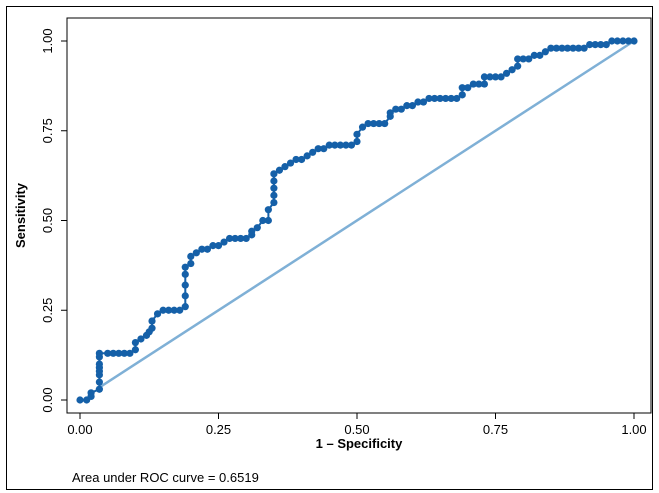 This screenshot has width=659, height=493. What do you see at coordinates (633, 429) in the screenshot?
I see `x-tick-label: 1.00` at bounding box center [633, 429].